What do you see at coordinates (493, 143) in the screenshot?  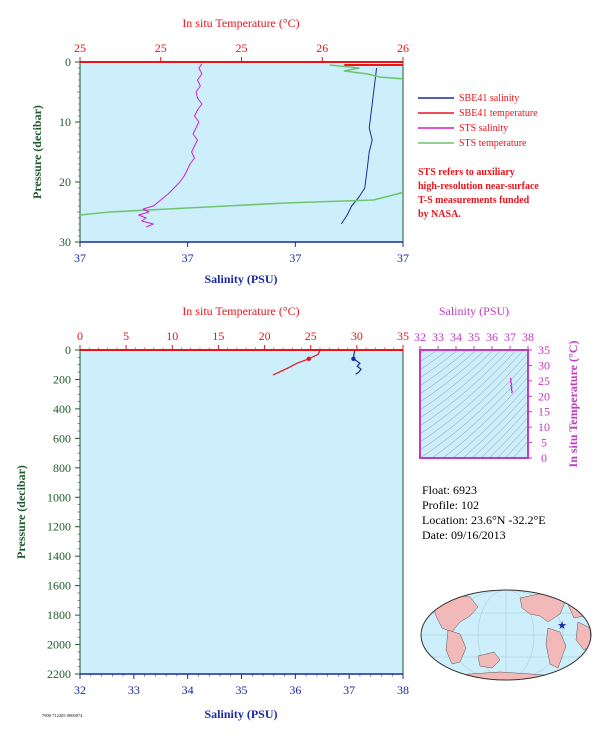 I see `legend-label-sts-temperature: STS temperature` at bounding box center [493, 143].